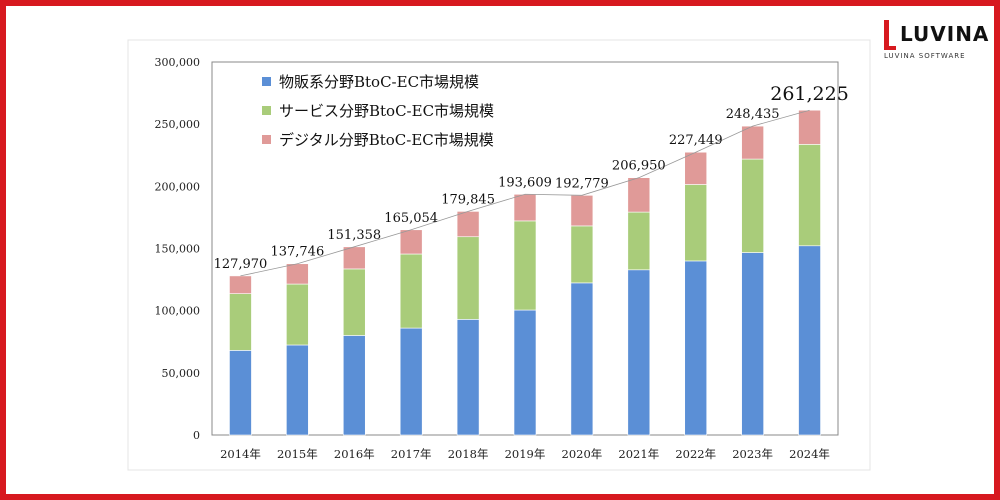  I want to click on y-tick-label: 200,000, so click(178, 186).